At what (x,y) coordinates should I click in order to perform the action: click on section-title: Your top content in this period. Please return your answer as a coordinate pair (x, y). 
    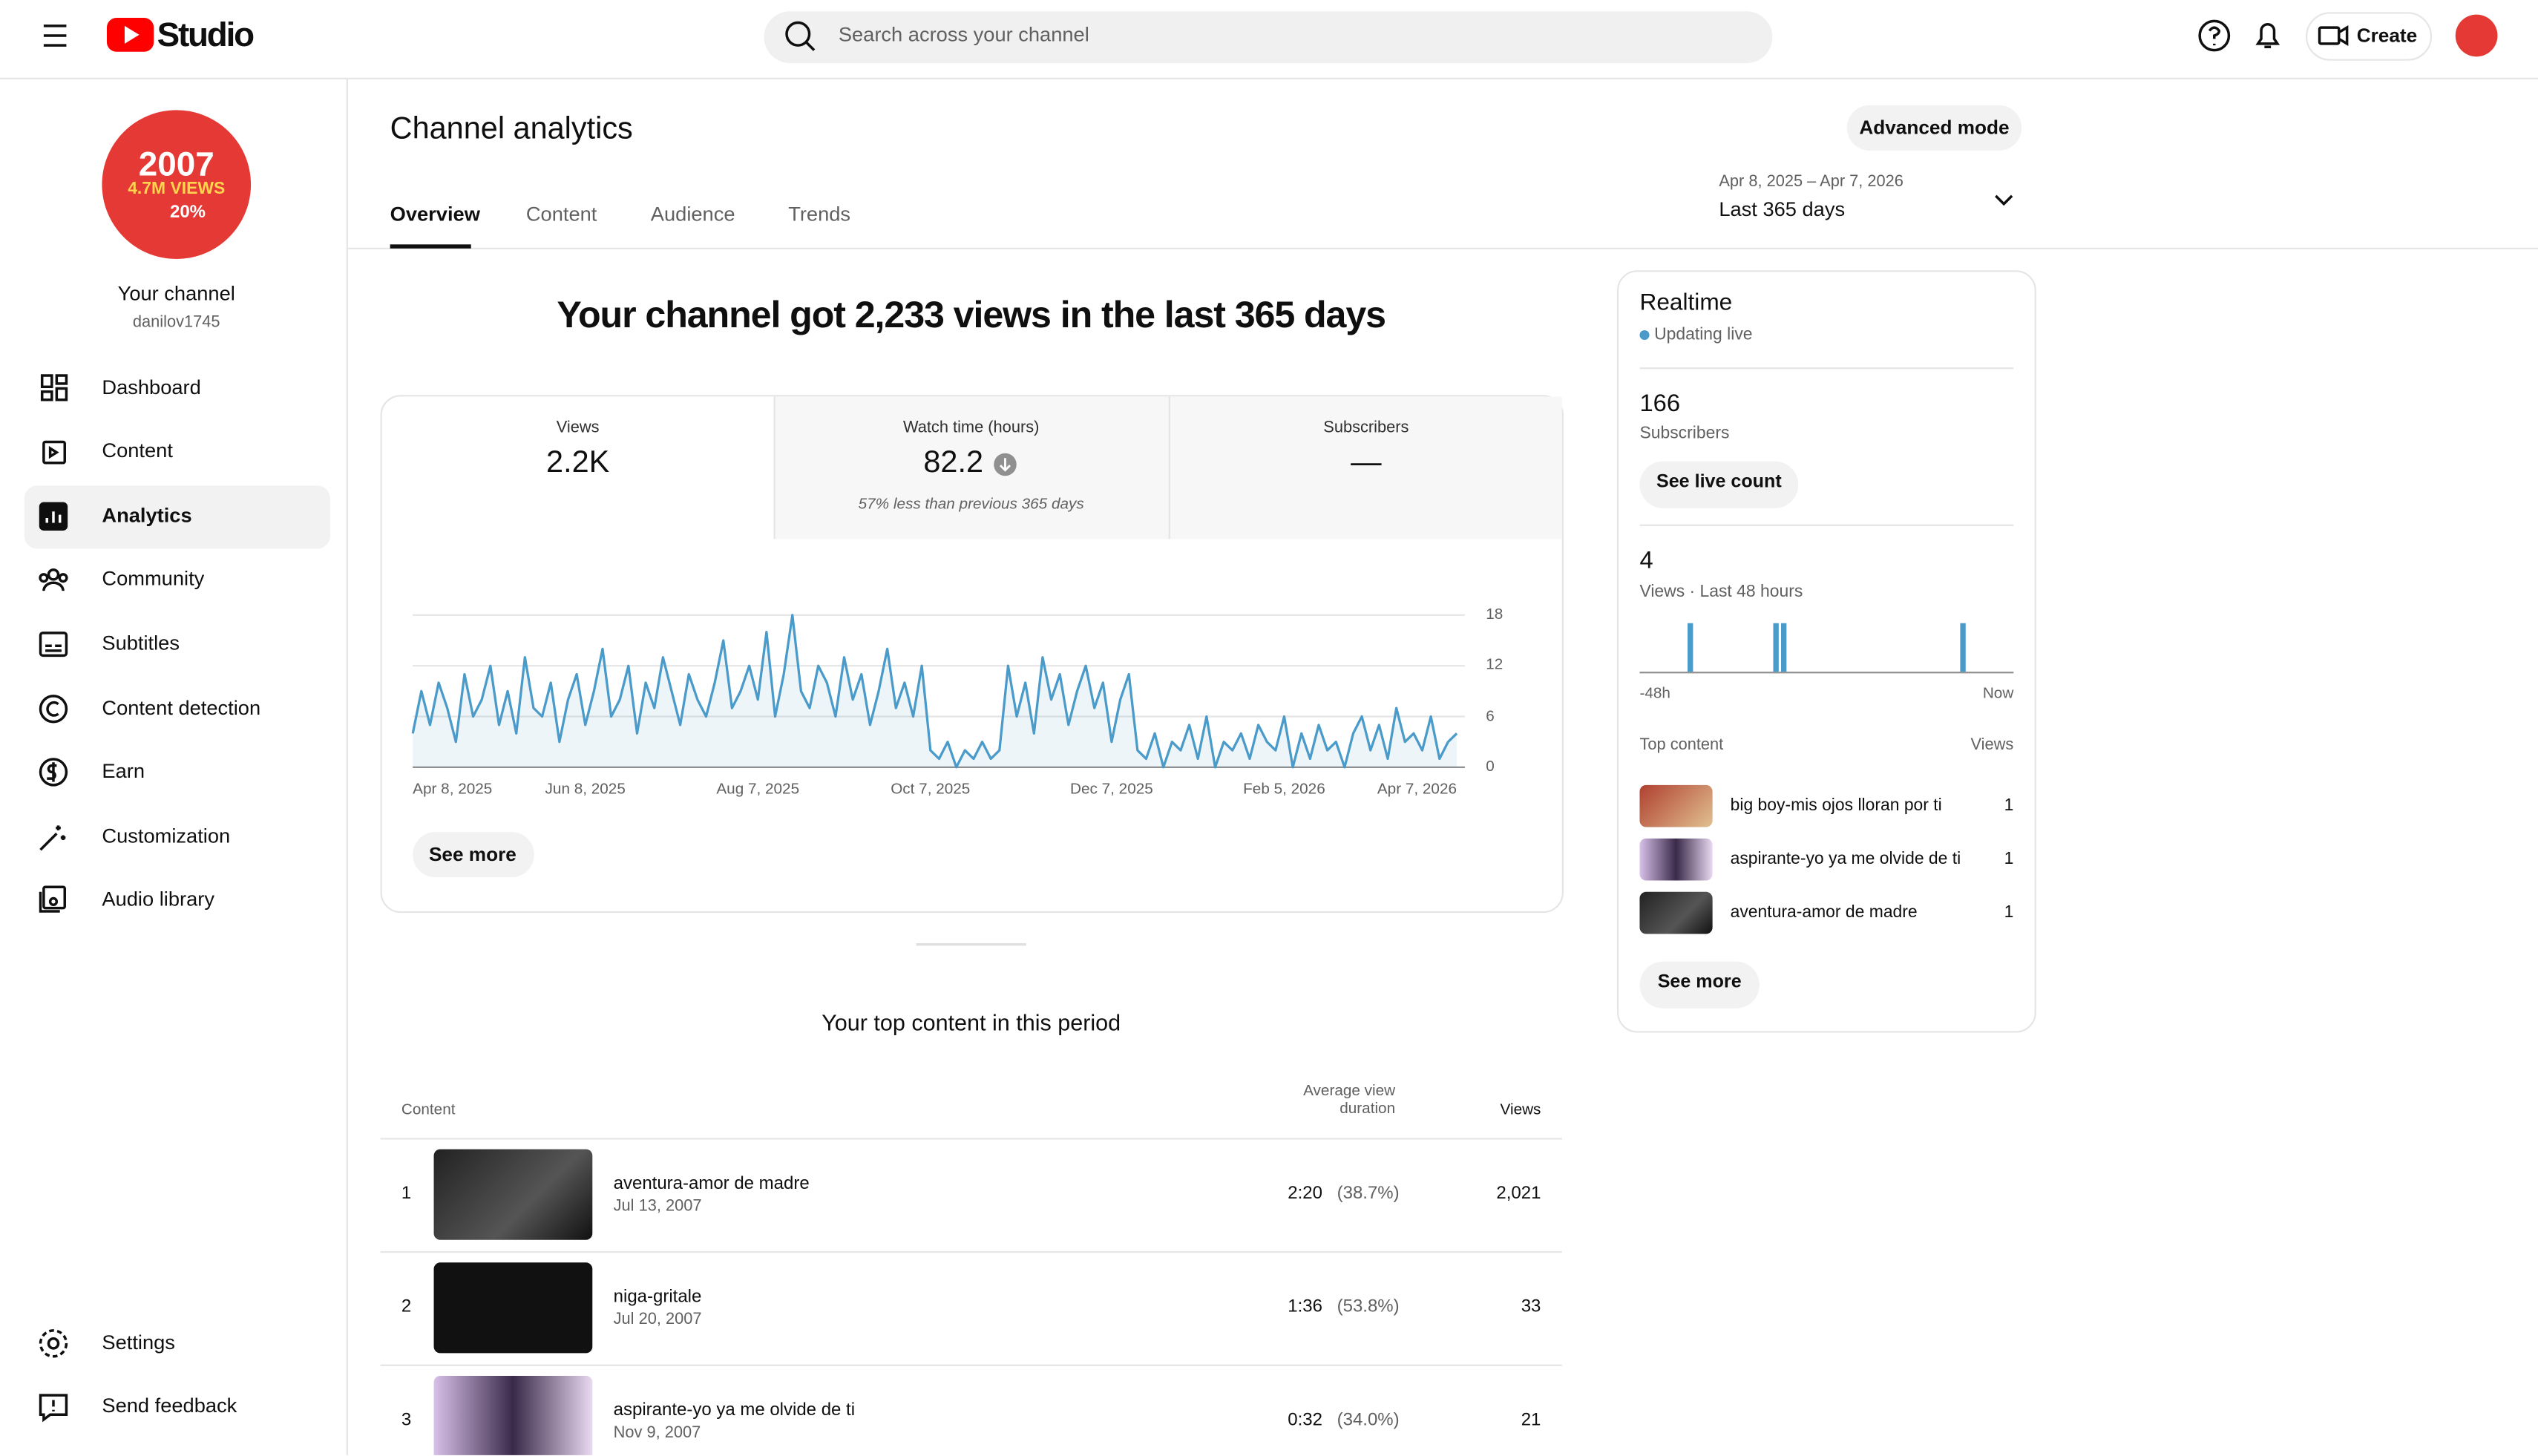
    Looking at the image, I should click on (971, 1023).